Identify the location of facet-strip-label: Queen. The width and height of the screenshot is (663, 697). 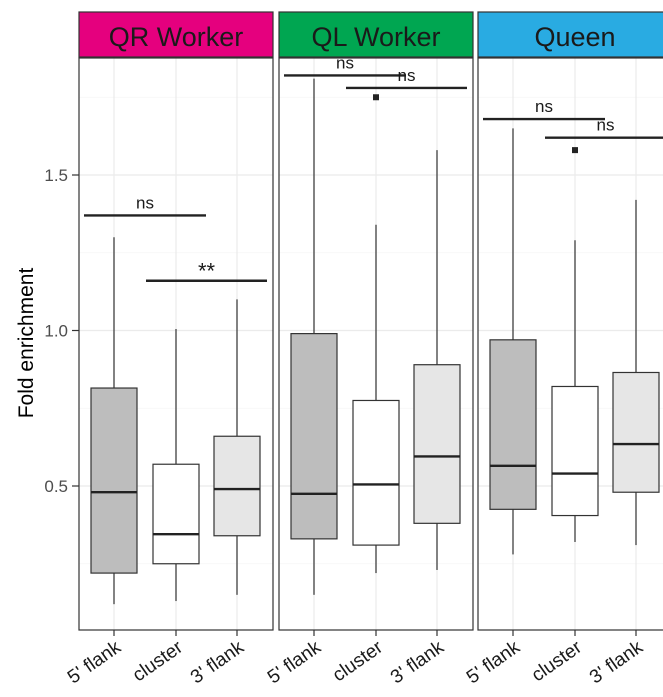
(574, 37).